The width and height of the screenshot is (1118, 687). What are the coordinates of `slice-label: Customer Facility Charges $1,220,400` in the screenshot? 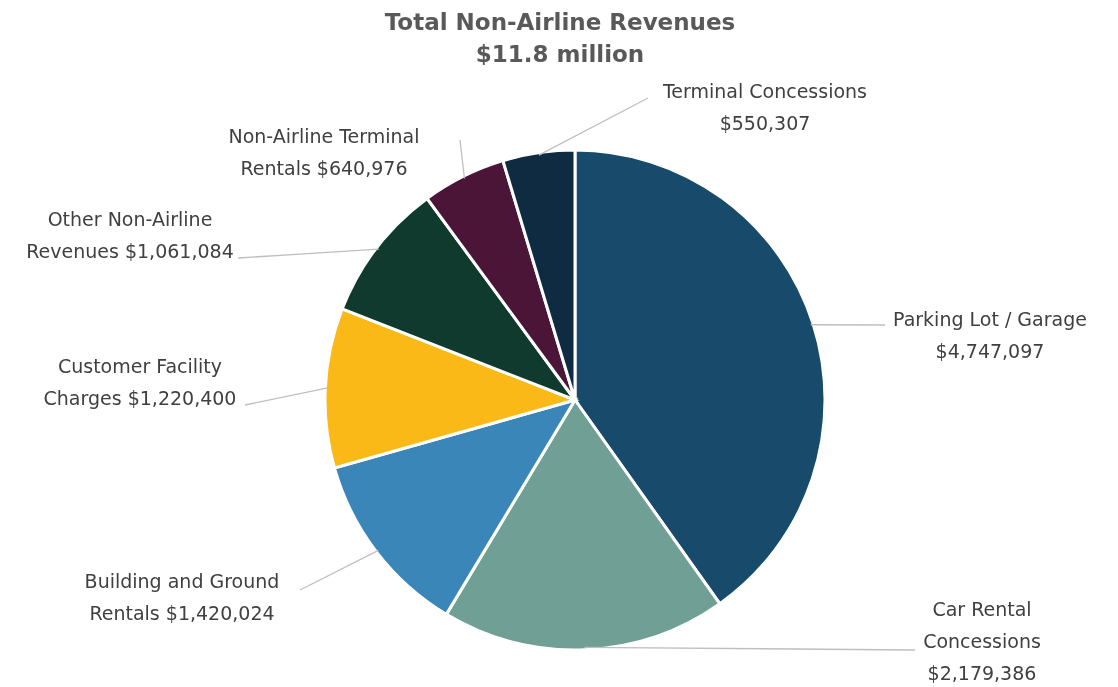 It's located at (140, 382).